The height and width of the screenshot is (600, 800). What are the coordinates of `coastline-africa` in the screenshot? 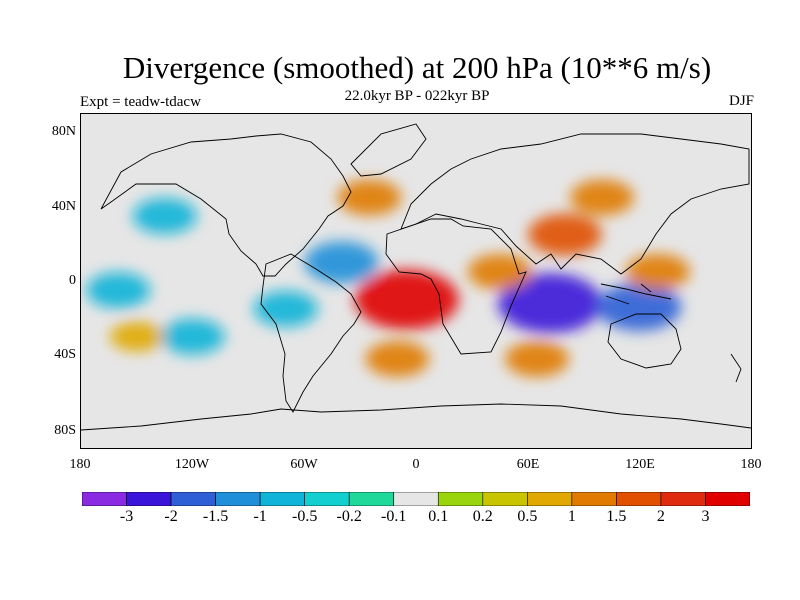 It's located at (456, 286).